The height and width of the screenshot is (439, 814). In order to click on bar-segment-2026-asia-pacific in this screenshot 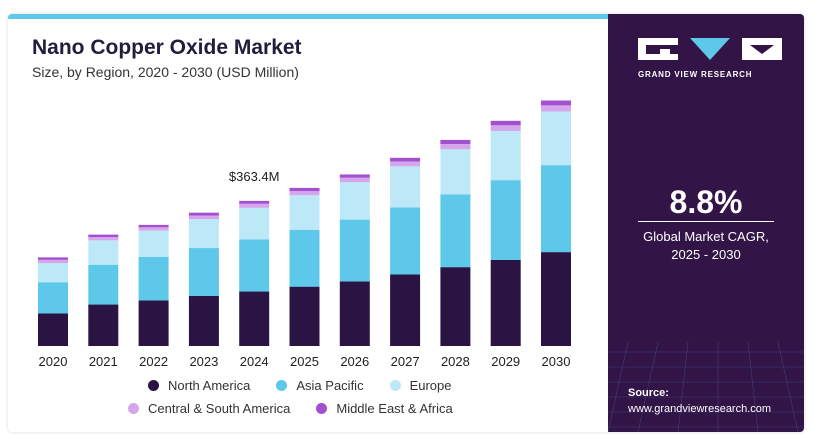, I will do `click(354, 250)`.